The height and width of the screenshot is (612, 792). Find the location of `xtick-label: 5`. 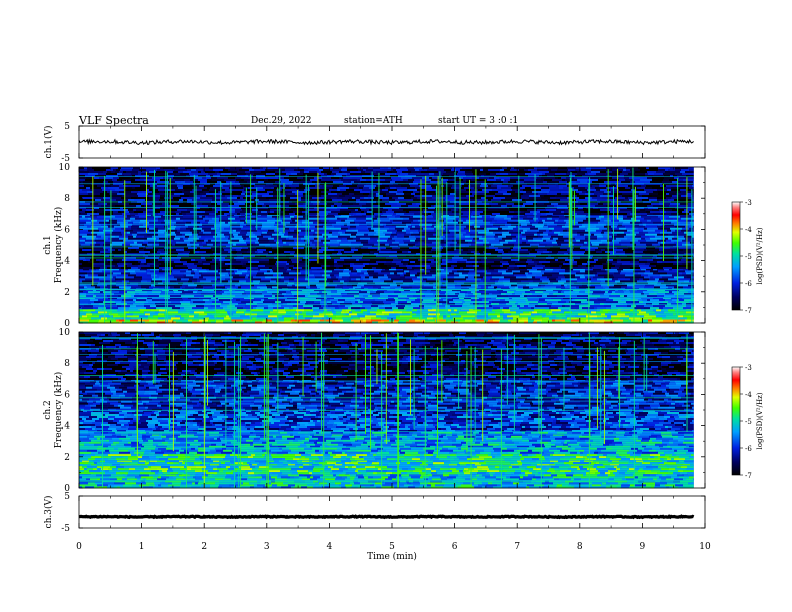

xtick-label: 5 is located at coordinates (392, 547).